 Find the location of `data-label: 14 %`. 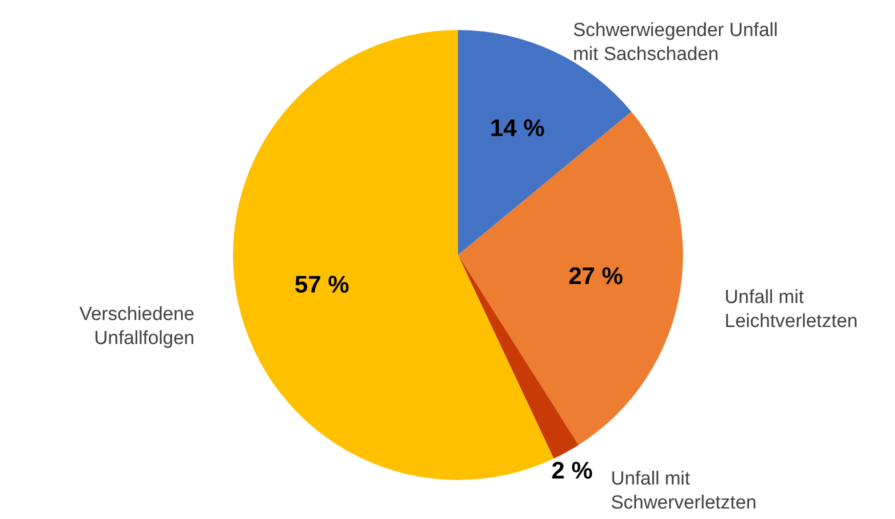

data-label: 14 % is located at coordinates (517, 128).